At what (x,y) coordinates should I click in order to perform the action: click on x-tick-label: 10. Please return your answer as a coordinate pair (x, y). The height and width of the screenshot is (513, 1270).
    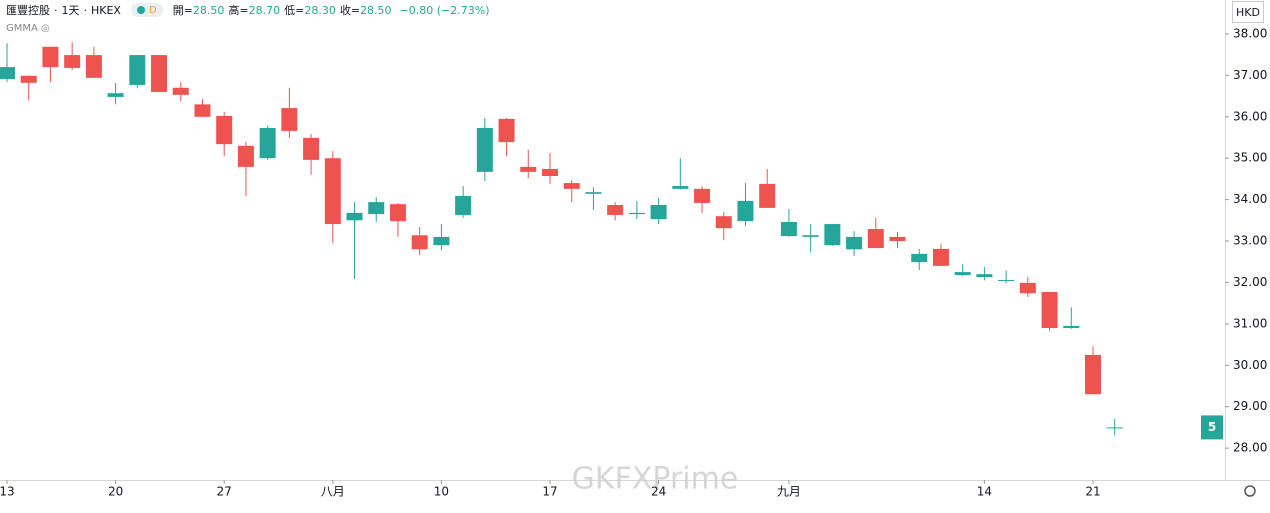
    Looking at the image, I should click on (441, 492).